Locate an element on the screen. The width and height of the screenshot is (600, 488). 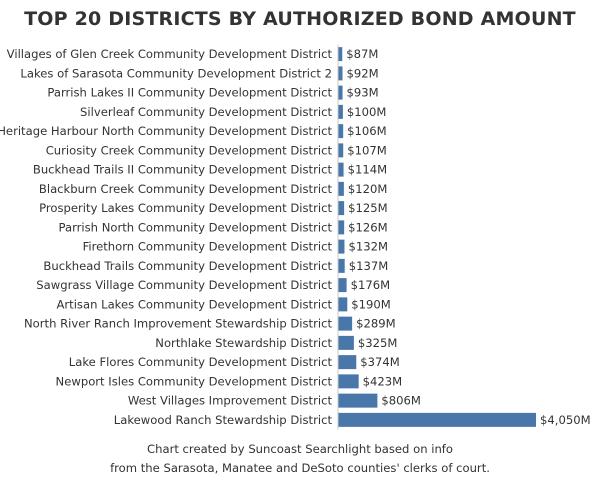
category-label: Firethorn Community Development District is located at coordinates (208, 247).